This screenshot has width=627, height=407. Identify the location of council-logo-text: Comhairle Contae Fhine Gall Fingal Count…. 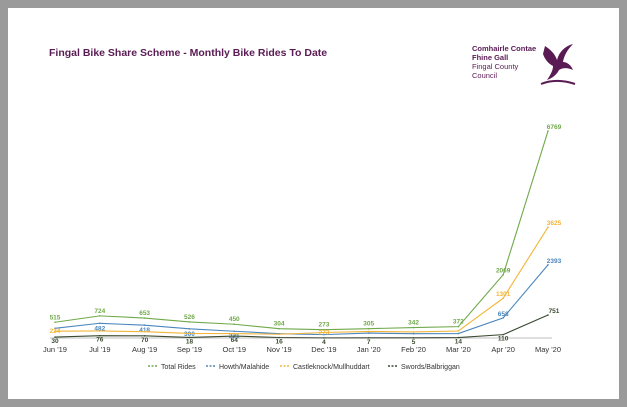
(504, 62).